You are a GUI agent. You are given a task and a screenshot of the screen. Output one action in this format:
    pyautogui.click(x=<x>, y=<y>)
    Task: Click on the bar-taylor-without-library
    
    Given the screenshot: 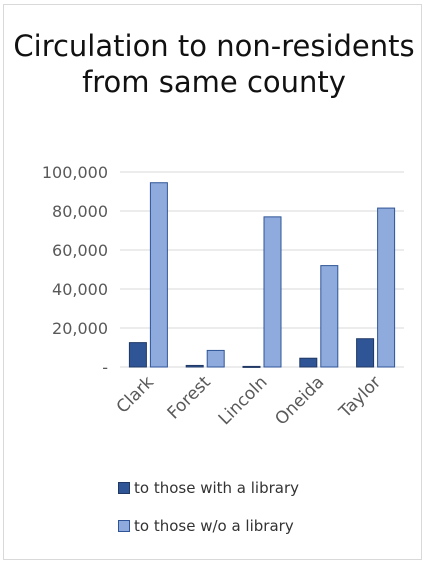 What is the action you would take?
    pyautogui.click(x=386, y=287)
    